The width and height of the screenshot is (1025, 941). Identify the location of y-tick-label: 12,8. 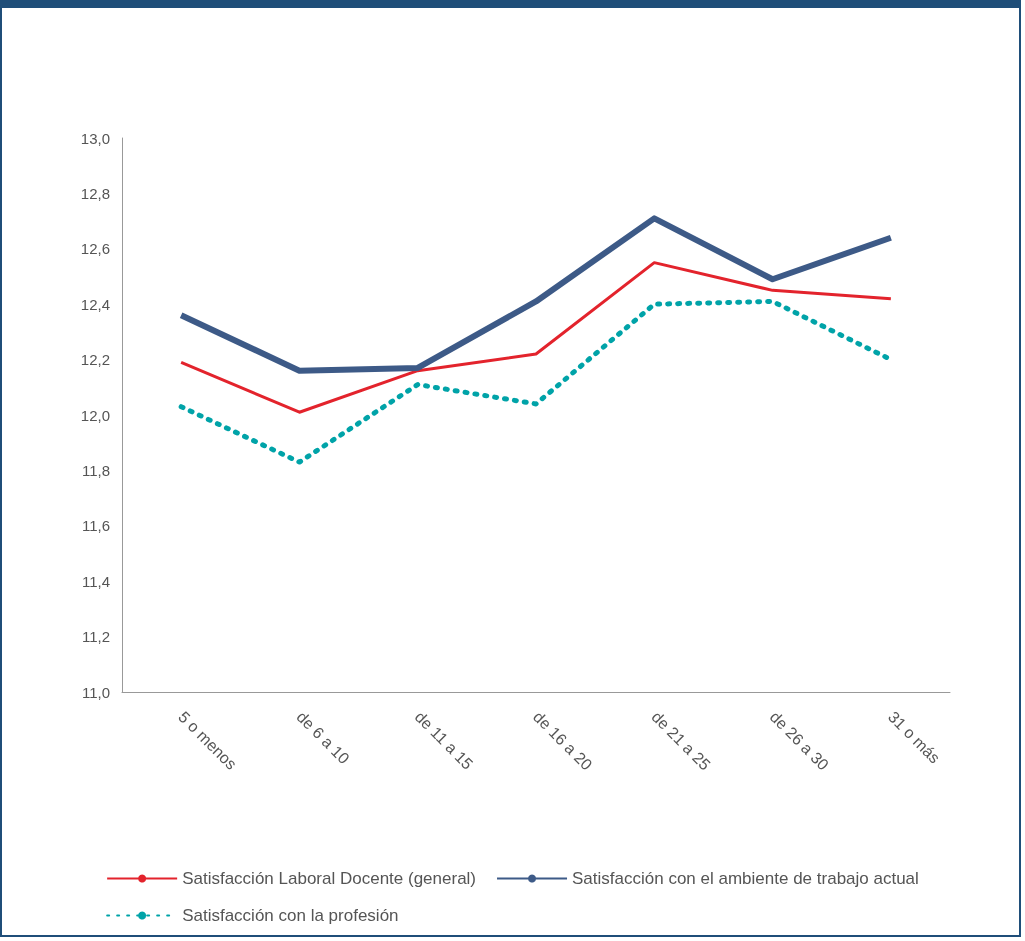
(95, 193).